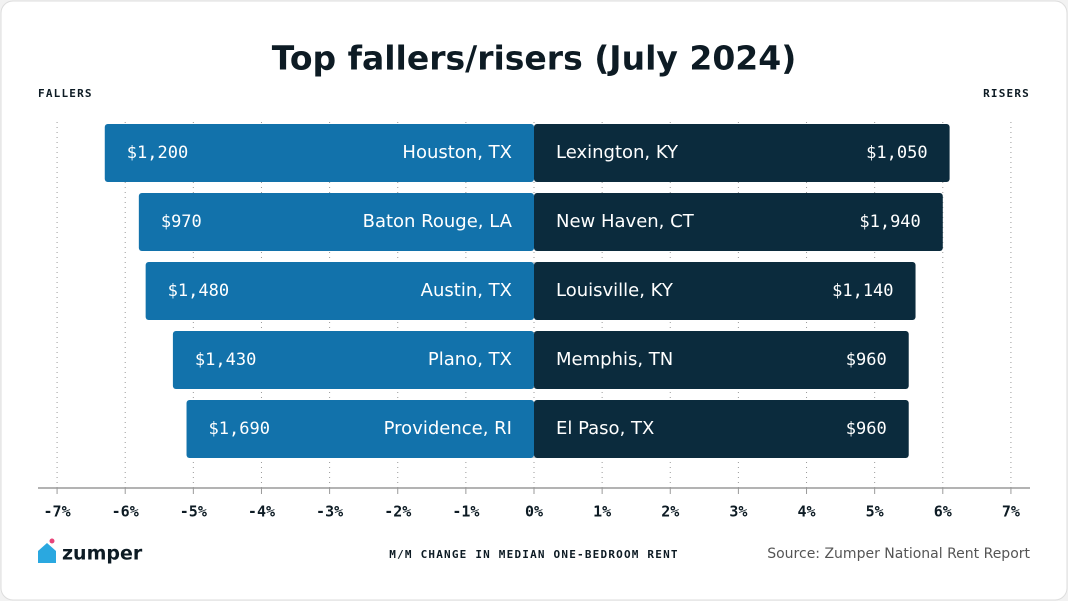  What do you see at coordinates (738, 512) in the screenshot?
I see `x-tick-label: 3%` at bounding box center [738, 512].